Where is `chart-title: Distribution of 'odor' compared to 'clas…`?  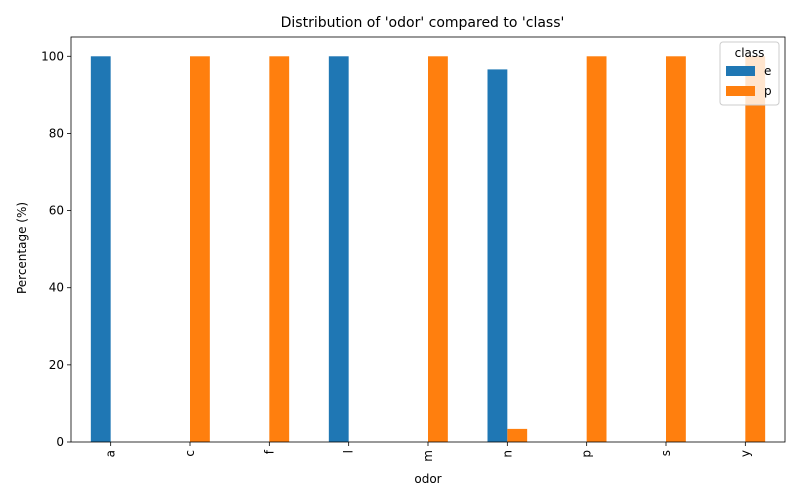 chart-title: Distribution of 'odor' compared to 'clas… is located at coordinates (423, 23).